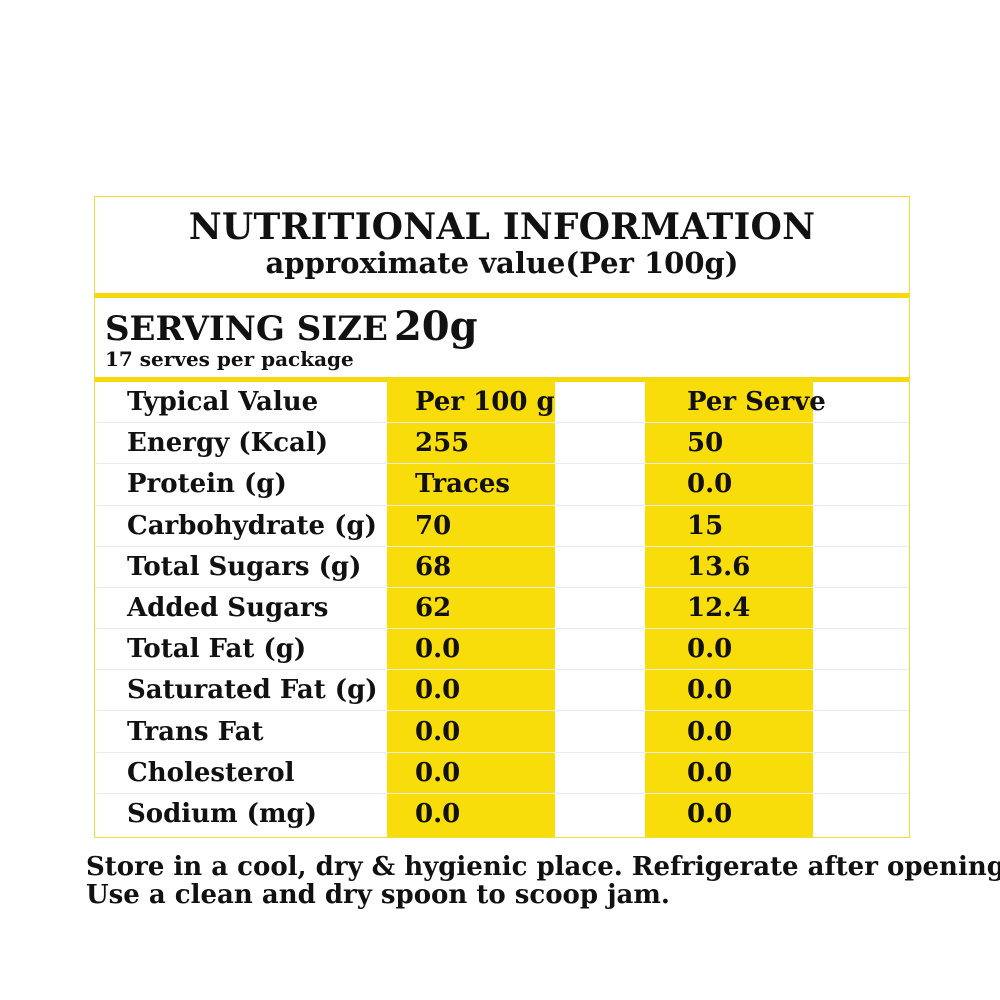 This screenshot has width=1000, height=1000. What do you see at coordinates (719, 607) in the screenshot?
I see `per-serve-value: 12.4` at bounding box center [719, 607].